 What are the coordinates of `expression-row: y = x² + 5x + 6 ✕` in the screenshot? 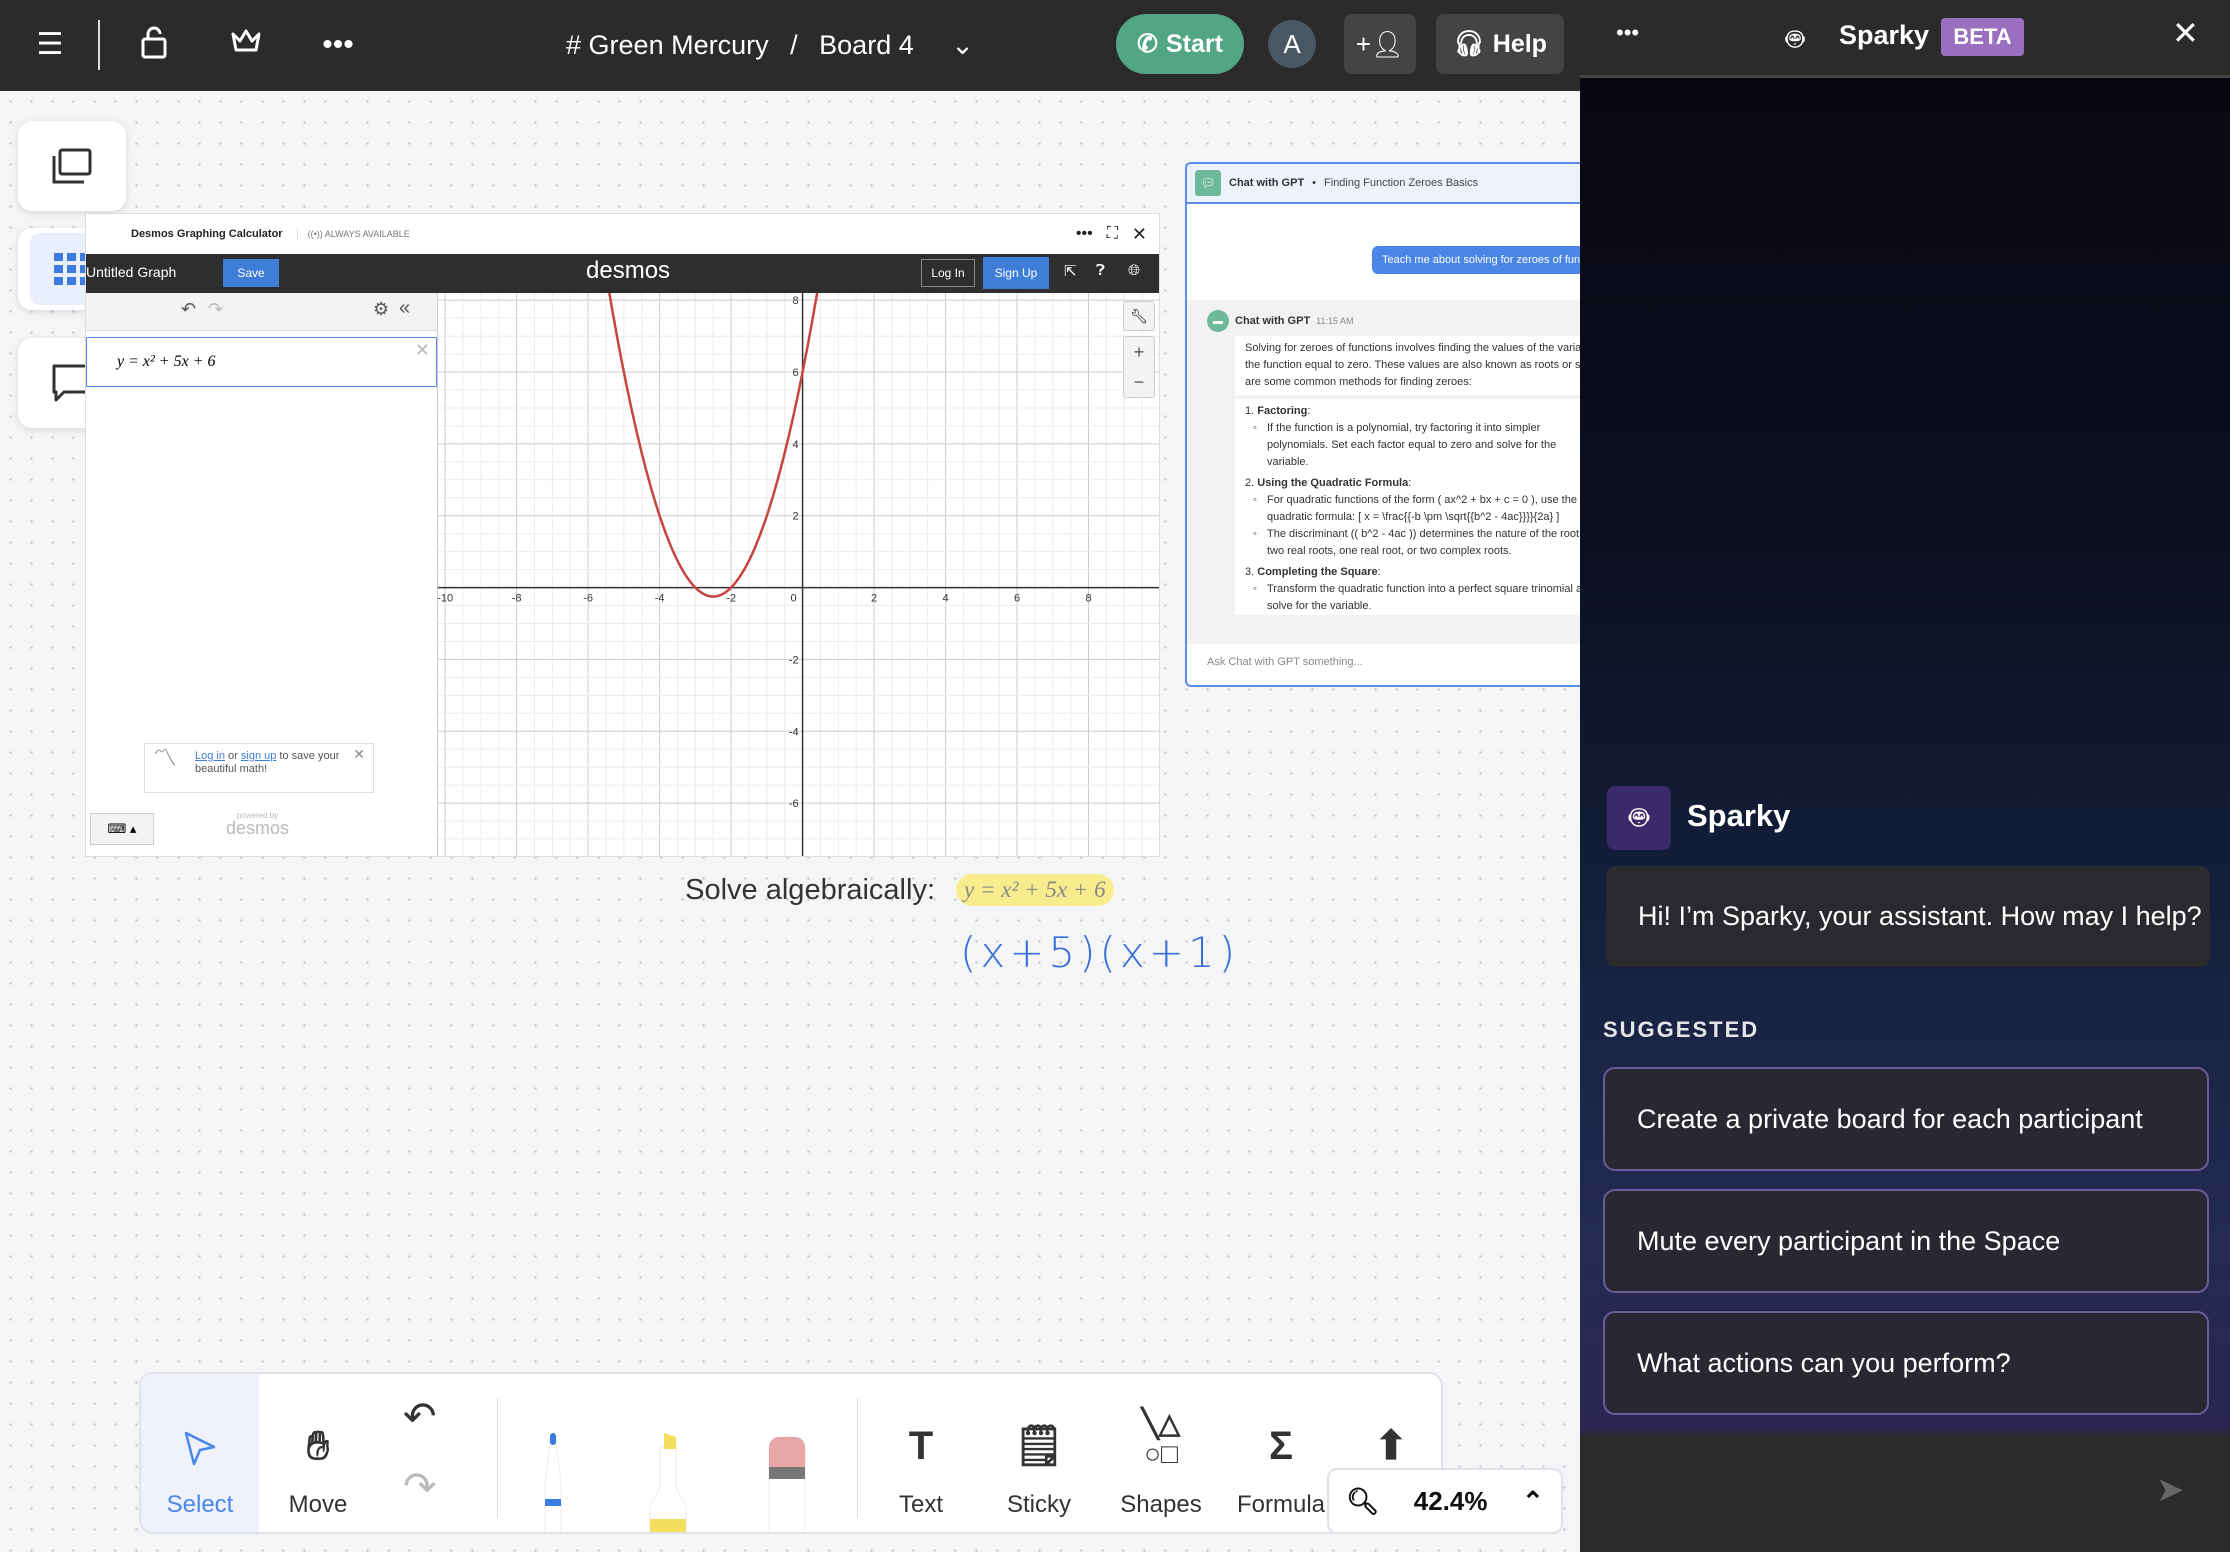 It's located at (261, 362).